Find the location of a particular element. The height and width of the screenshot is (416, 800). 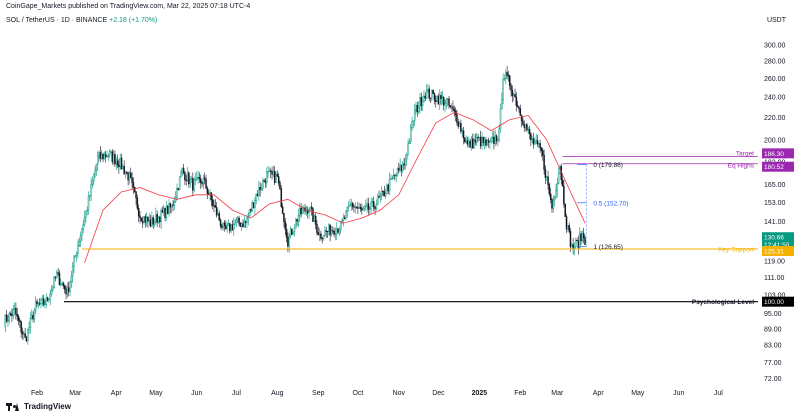

tradingview-logo-icon is located at coordinates (13, 406).